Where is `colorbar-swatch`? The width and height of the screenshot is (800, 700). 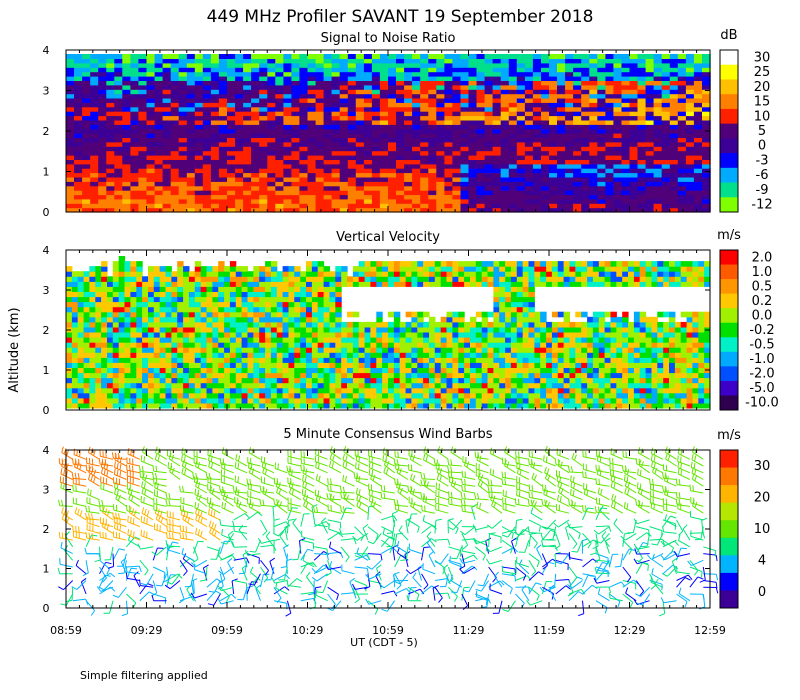
colorbar-swatch is located at coordinates (729, 58).